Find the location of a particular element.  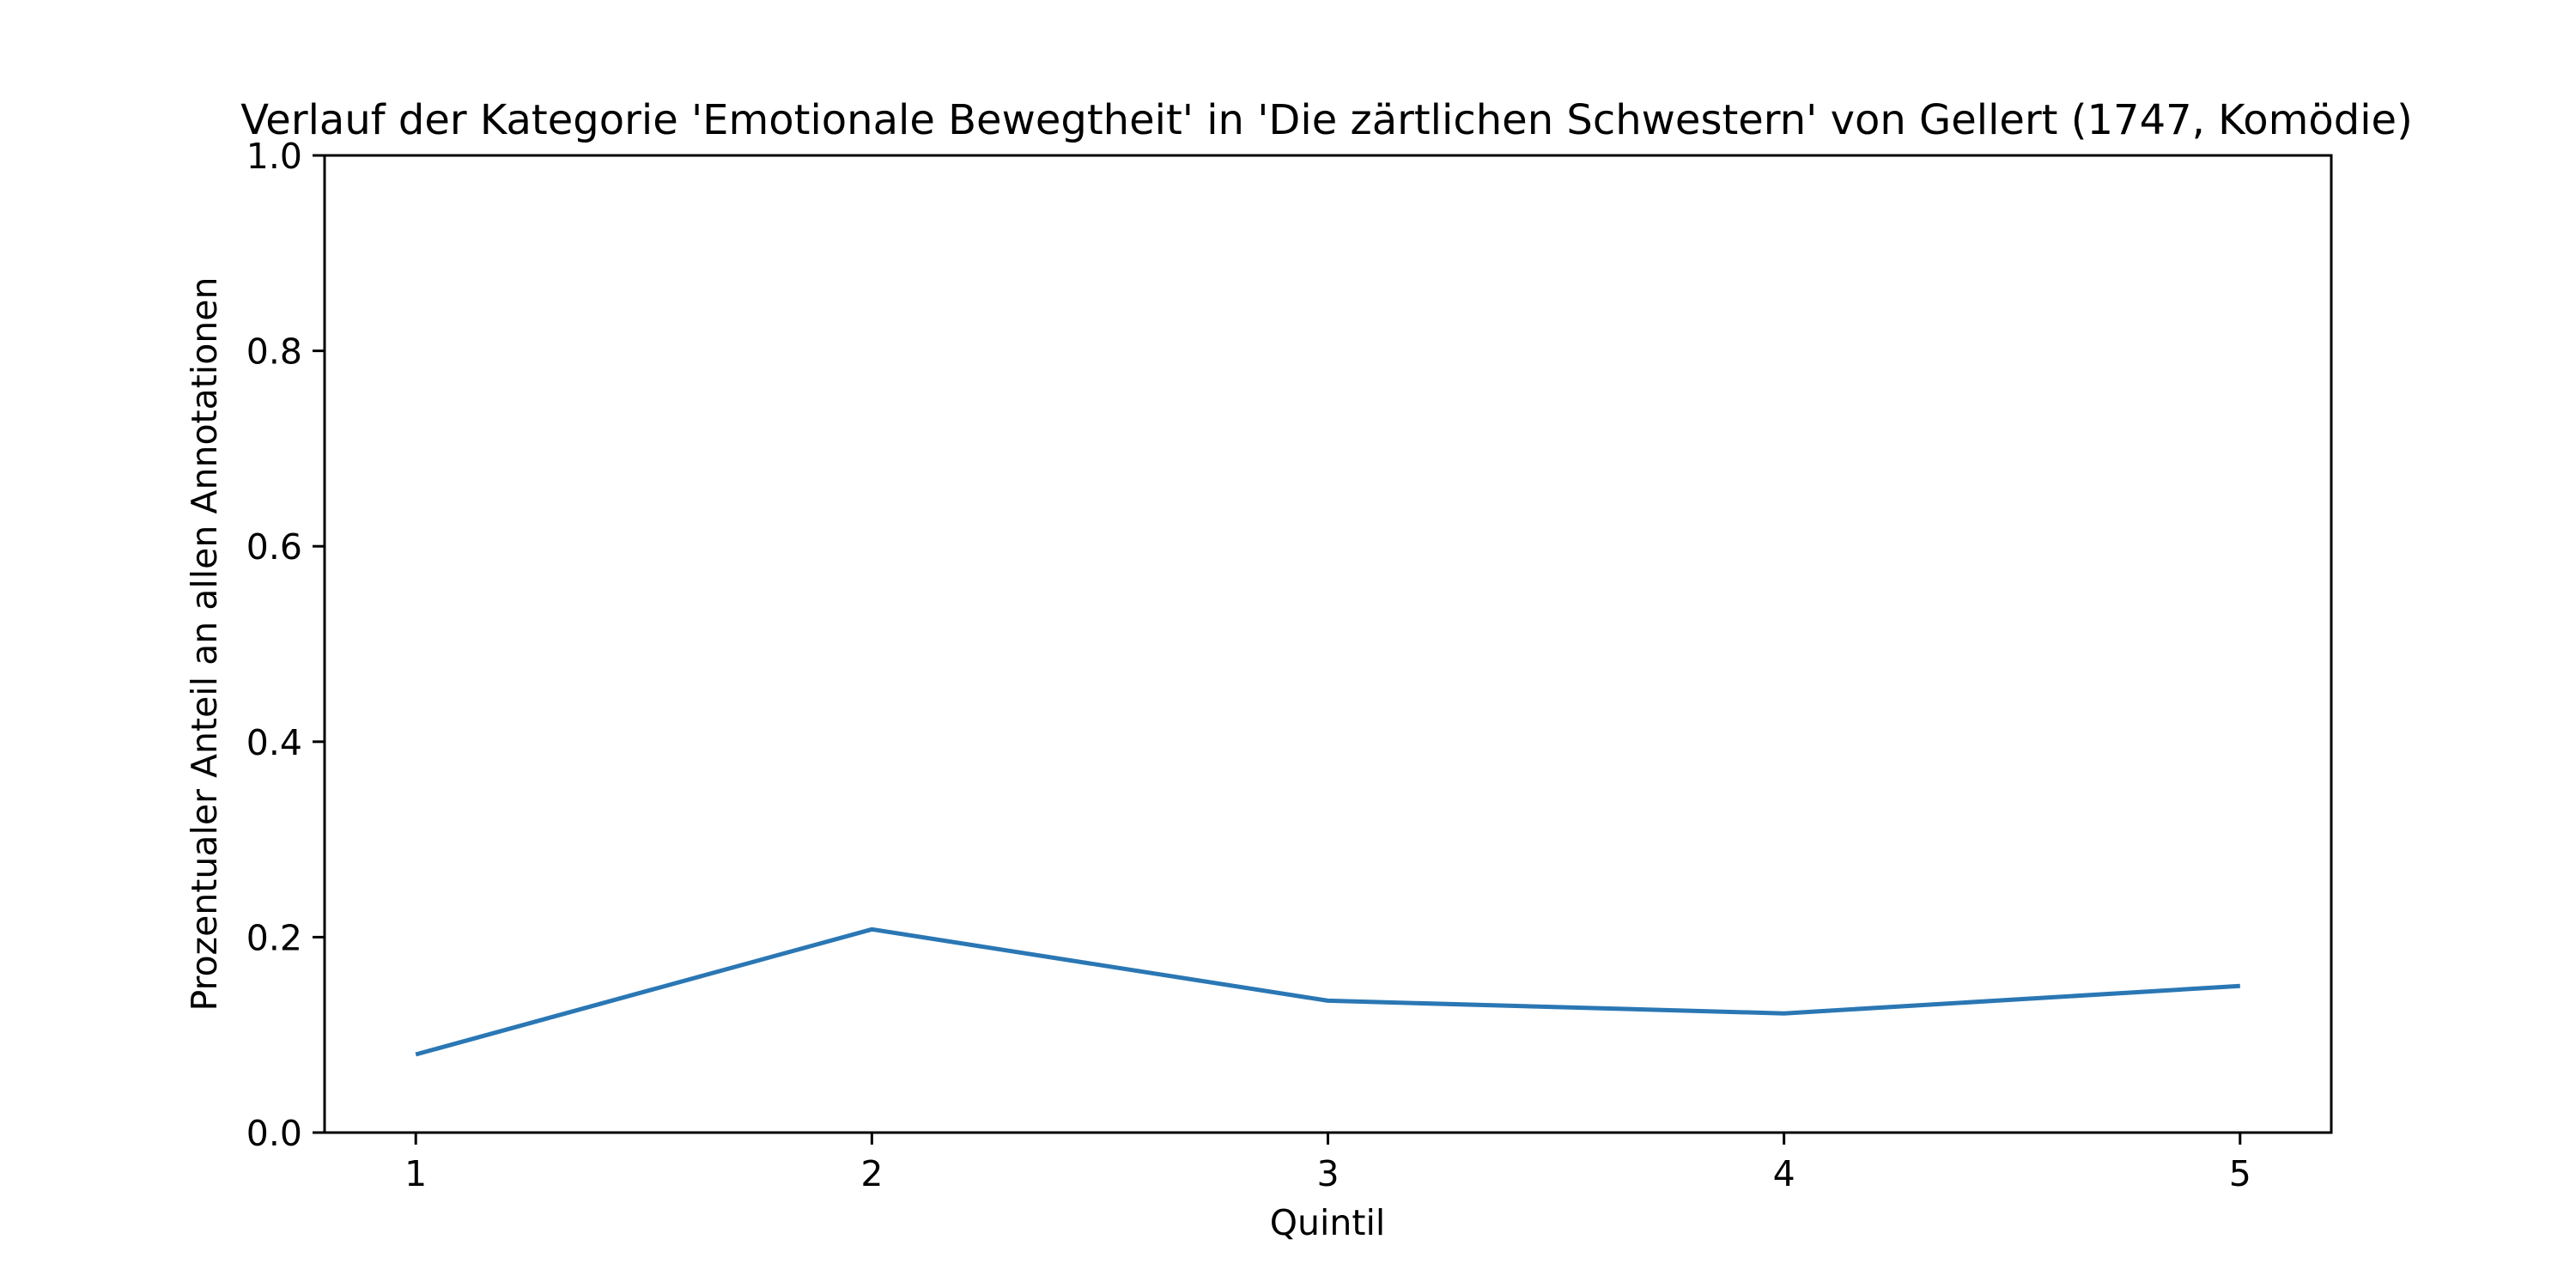

y-tick-label: 0.6 is located at coordinates (274, 547).